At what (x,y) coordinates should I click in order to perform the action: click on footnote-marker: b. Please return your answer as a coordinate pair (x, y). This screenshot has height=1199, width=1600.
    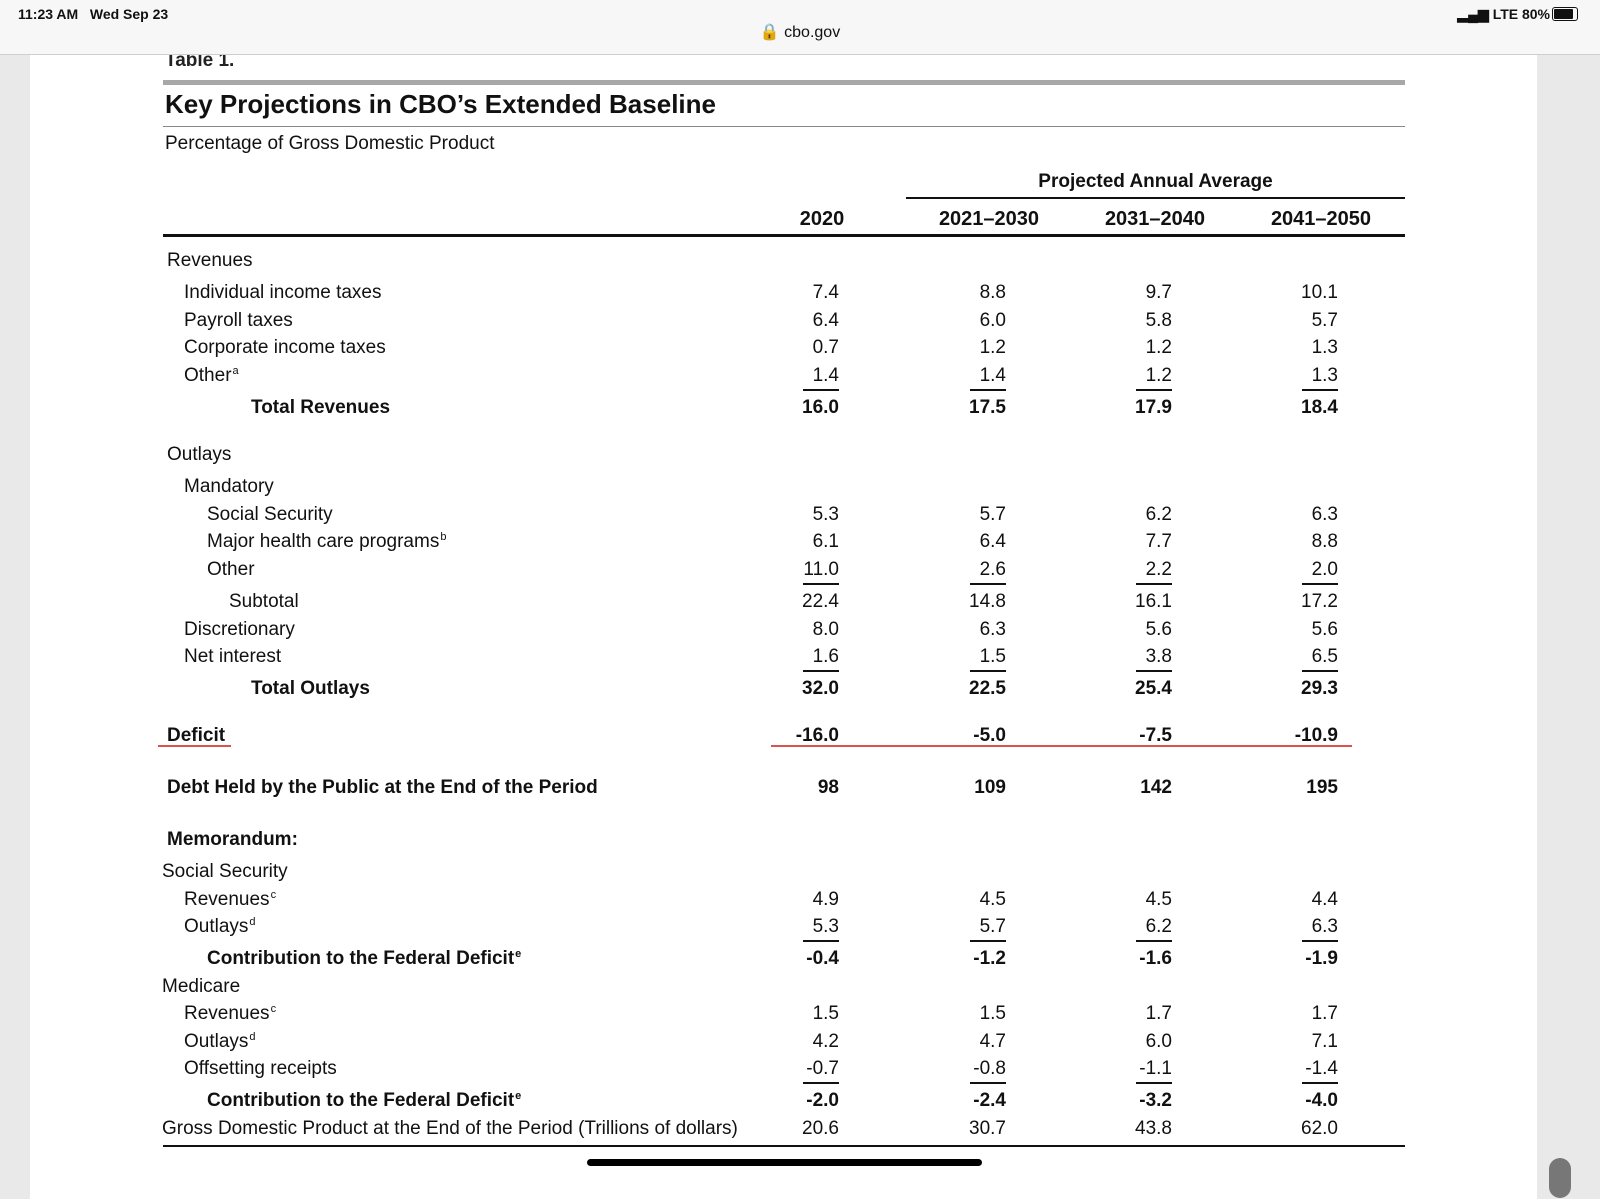
    Looking at the image, I should click on (443, 537).